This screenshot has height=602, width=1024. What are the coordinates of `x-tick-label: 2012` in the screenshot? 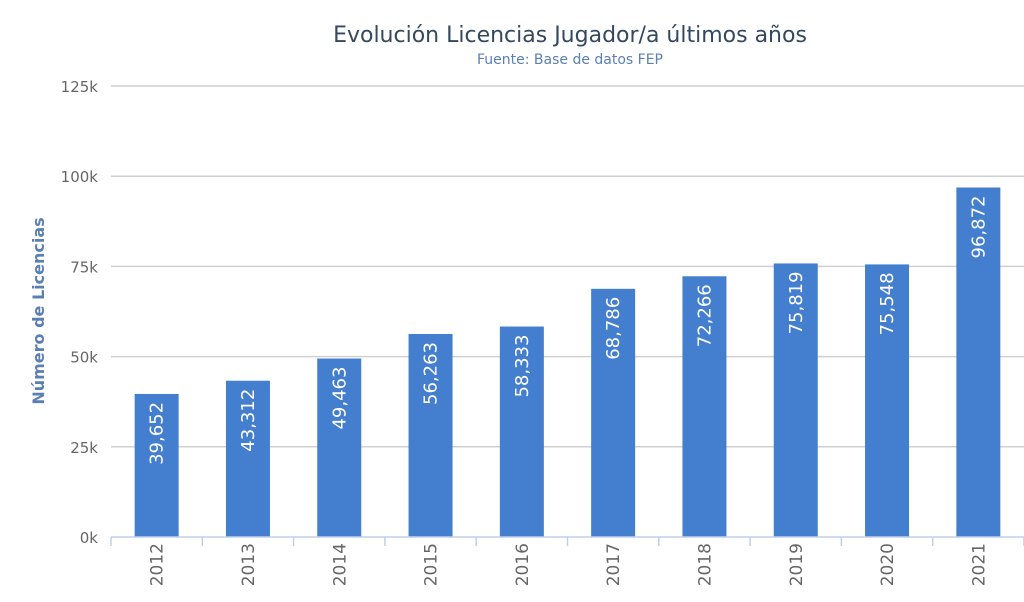 It's located at (158, 564).